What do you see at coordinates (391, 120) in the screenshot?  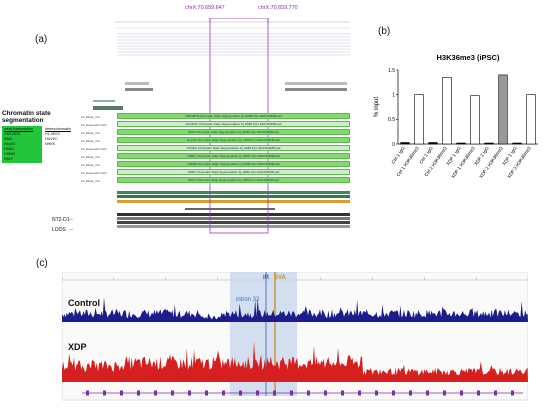 I see `y-tick-label: 0.5` at bounding box center [391, 120].